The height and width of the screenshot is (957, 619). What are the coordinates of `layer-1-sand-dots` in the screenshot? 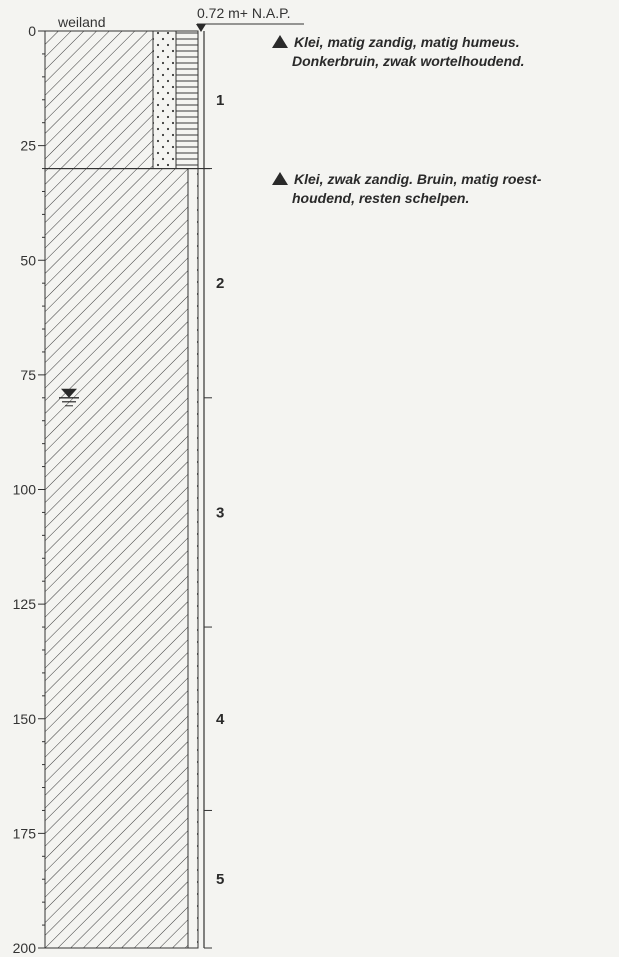 It's located at (164, 100).